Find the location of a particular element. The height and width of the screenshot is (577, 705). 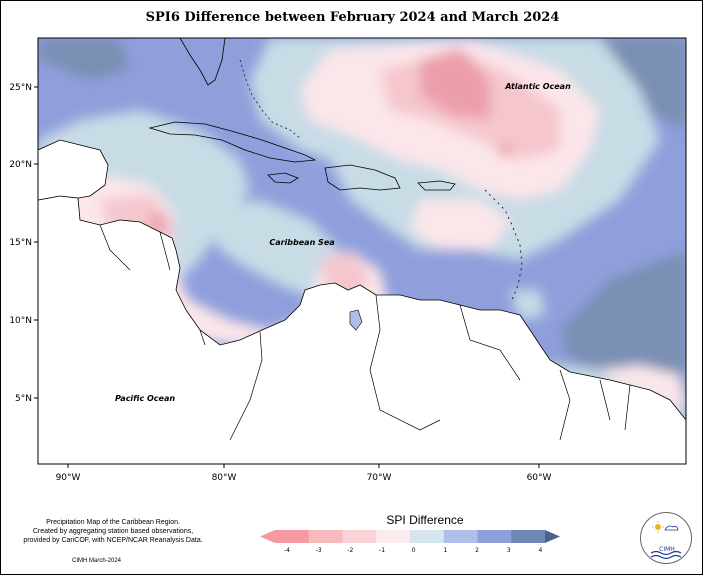

legend-tick-label: 4 is located at coordinates (541, 550).